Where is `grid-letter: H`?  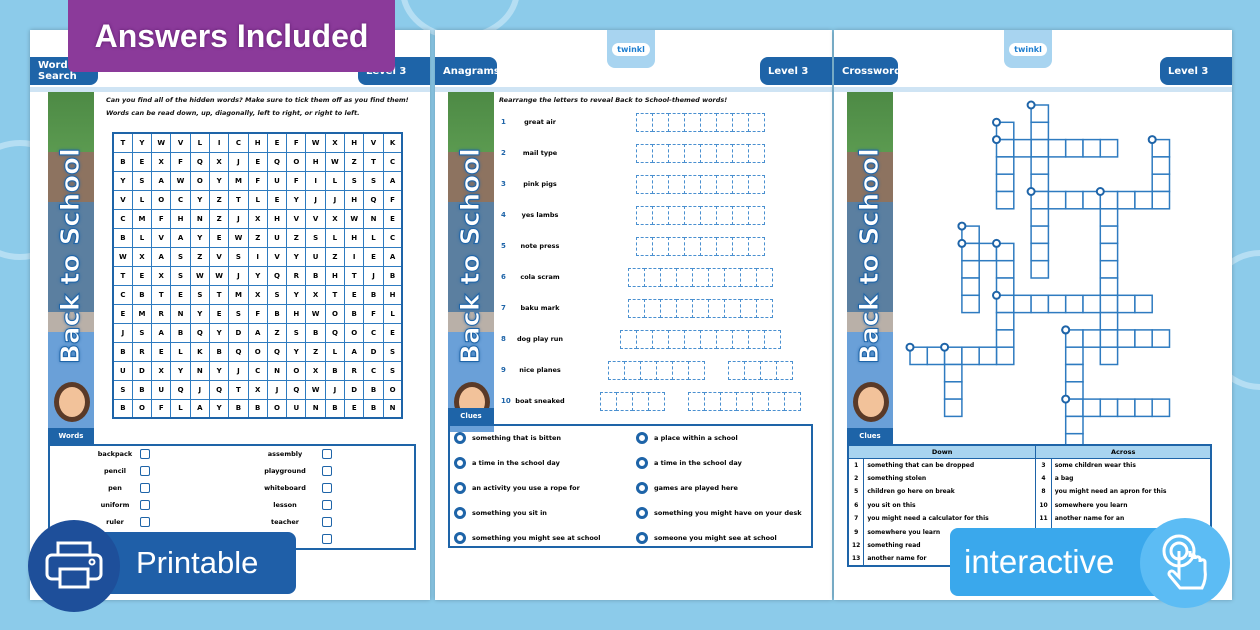
grid-letter: H is located at coordinates (315, 161).